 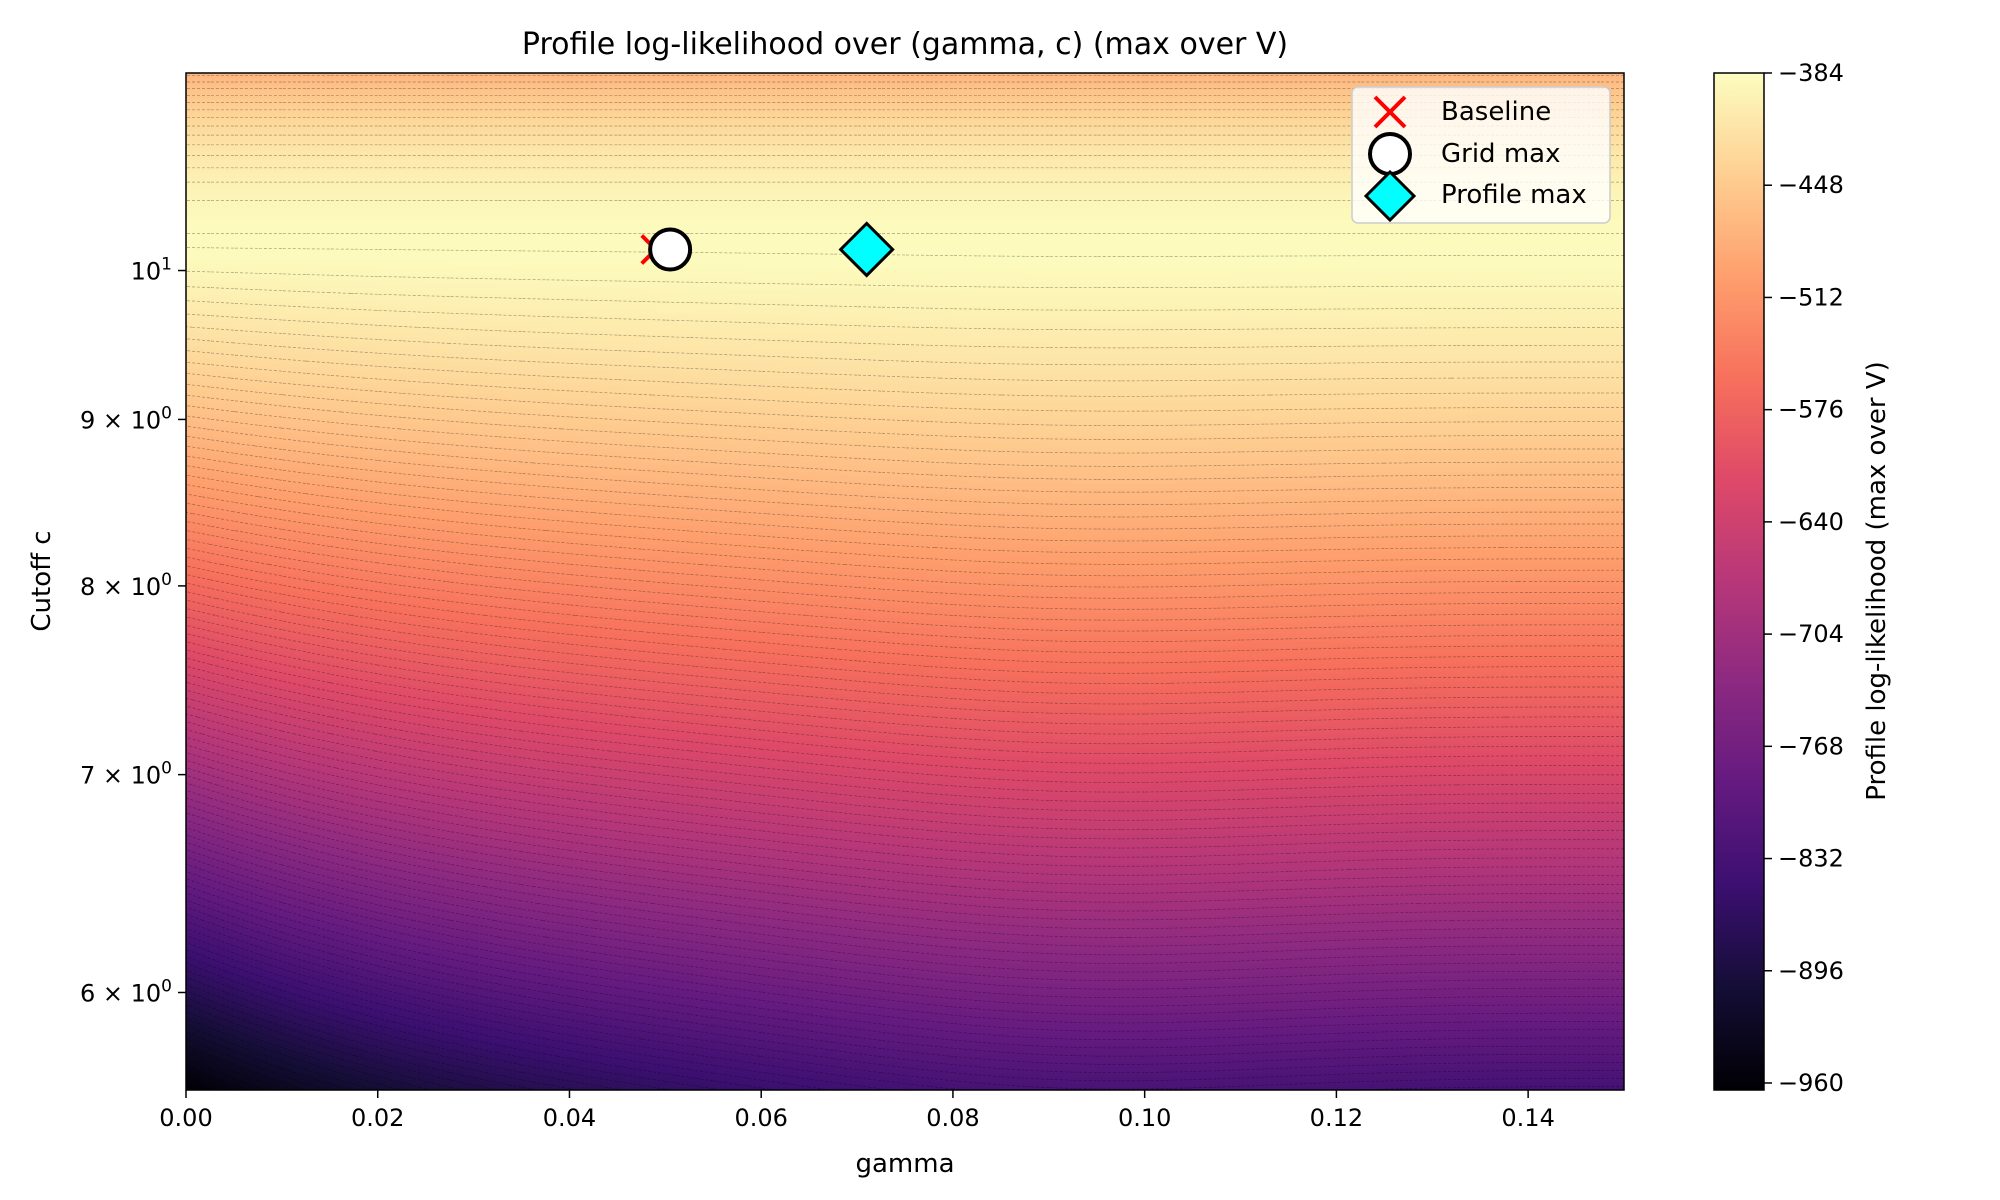 What do you see at coordinates (1877, 580) in the screenshot?
I see `colorbar-label: Profile log-likelihood (max over V)` at bounding box center [1877, 580].